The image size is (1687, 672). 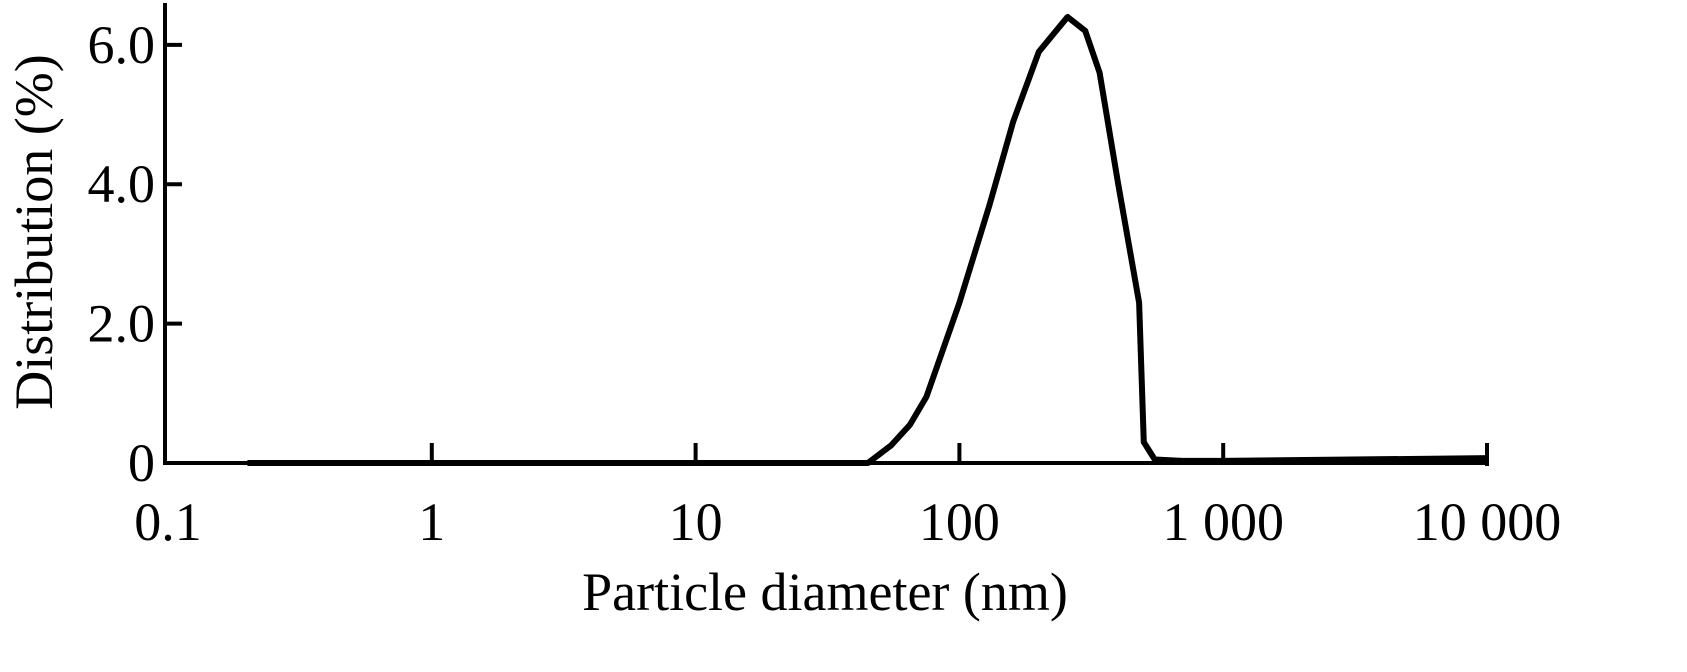 I want to click on x-tick-label: 0.1, so click(x=168, y=522).